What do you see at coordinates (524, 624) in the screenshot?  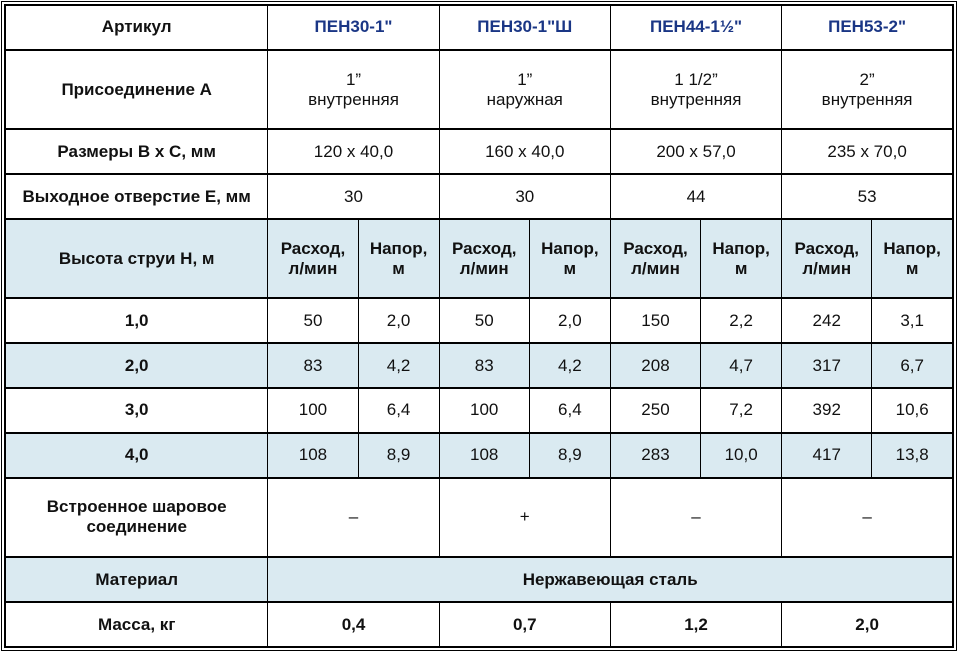 I see `mass-value: 0,7` at bounding box center [524, 624].